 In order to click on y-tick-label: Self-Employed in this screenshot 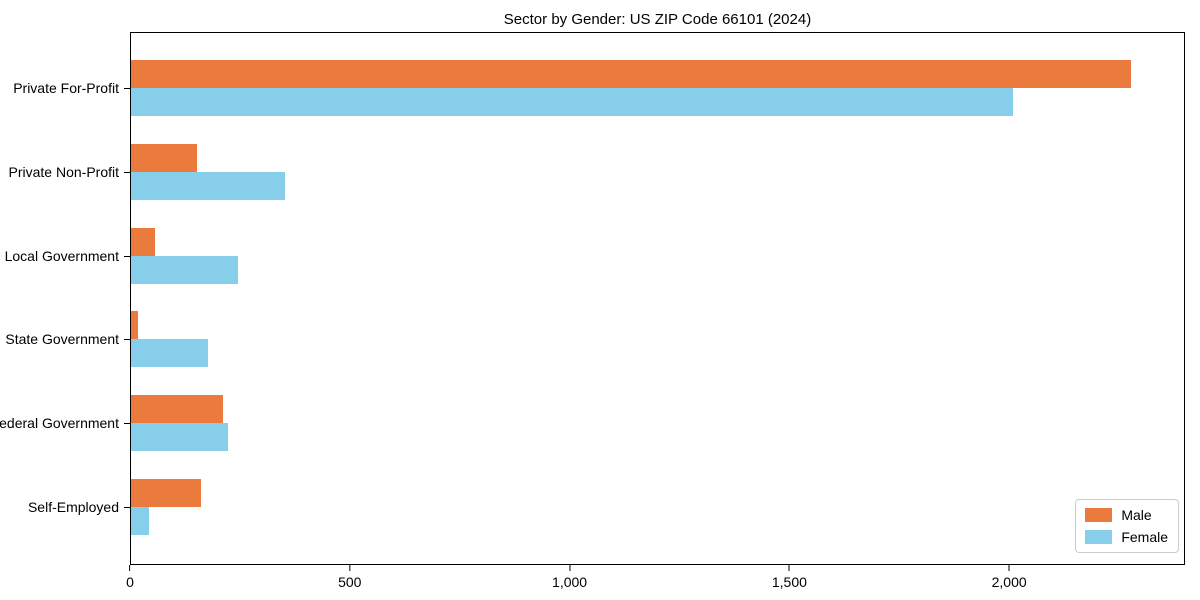, I will do `click(73, 507)`.